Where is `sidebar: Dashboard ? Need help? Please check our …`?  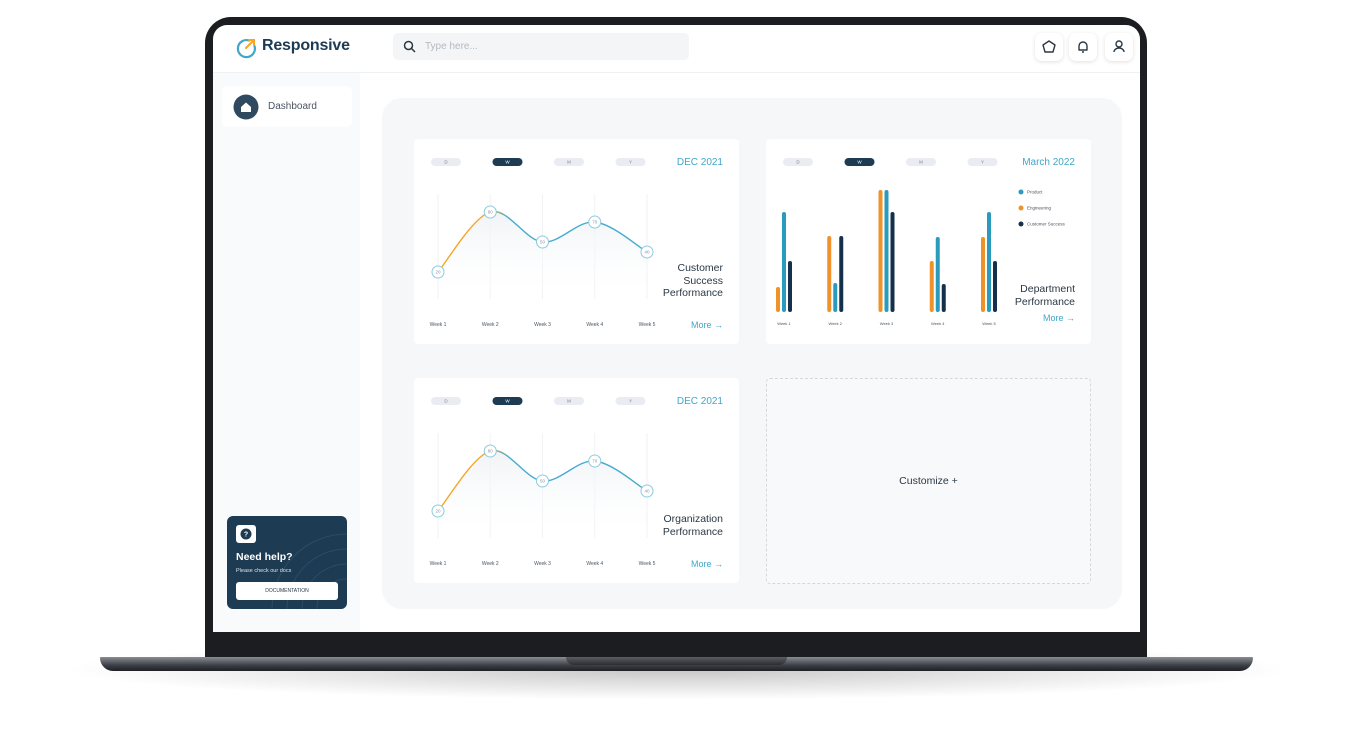
sidebar: Dashboard ? Need help? Please check our … is located at coordinates (286, 352).